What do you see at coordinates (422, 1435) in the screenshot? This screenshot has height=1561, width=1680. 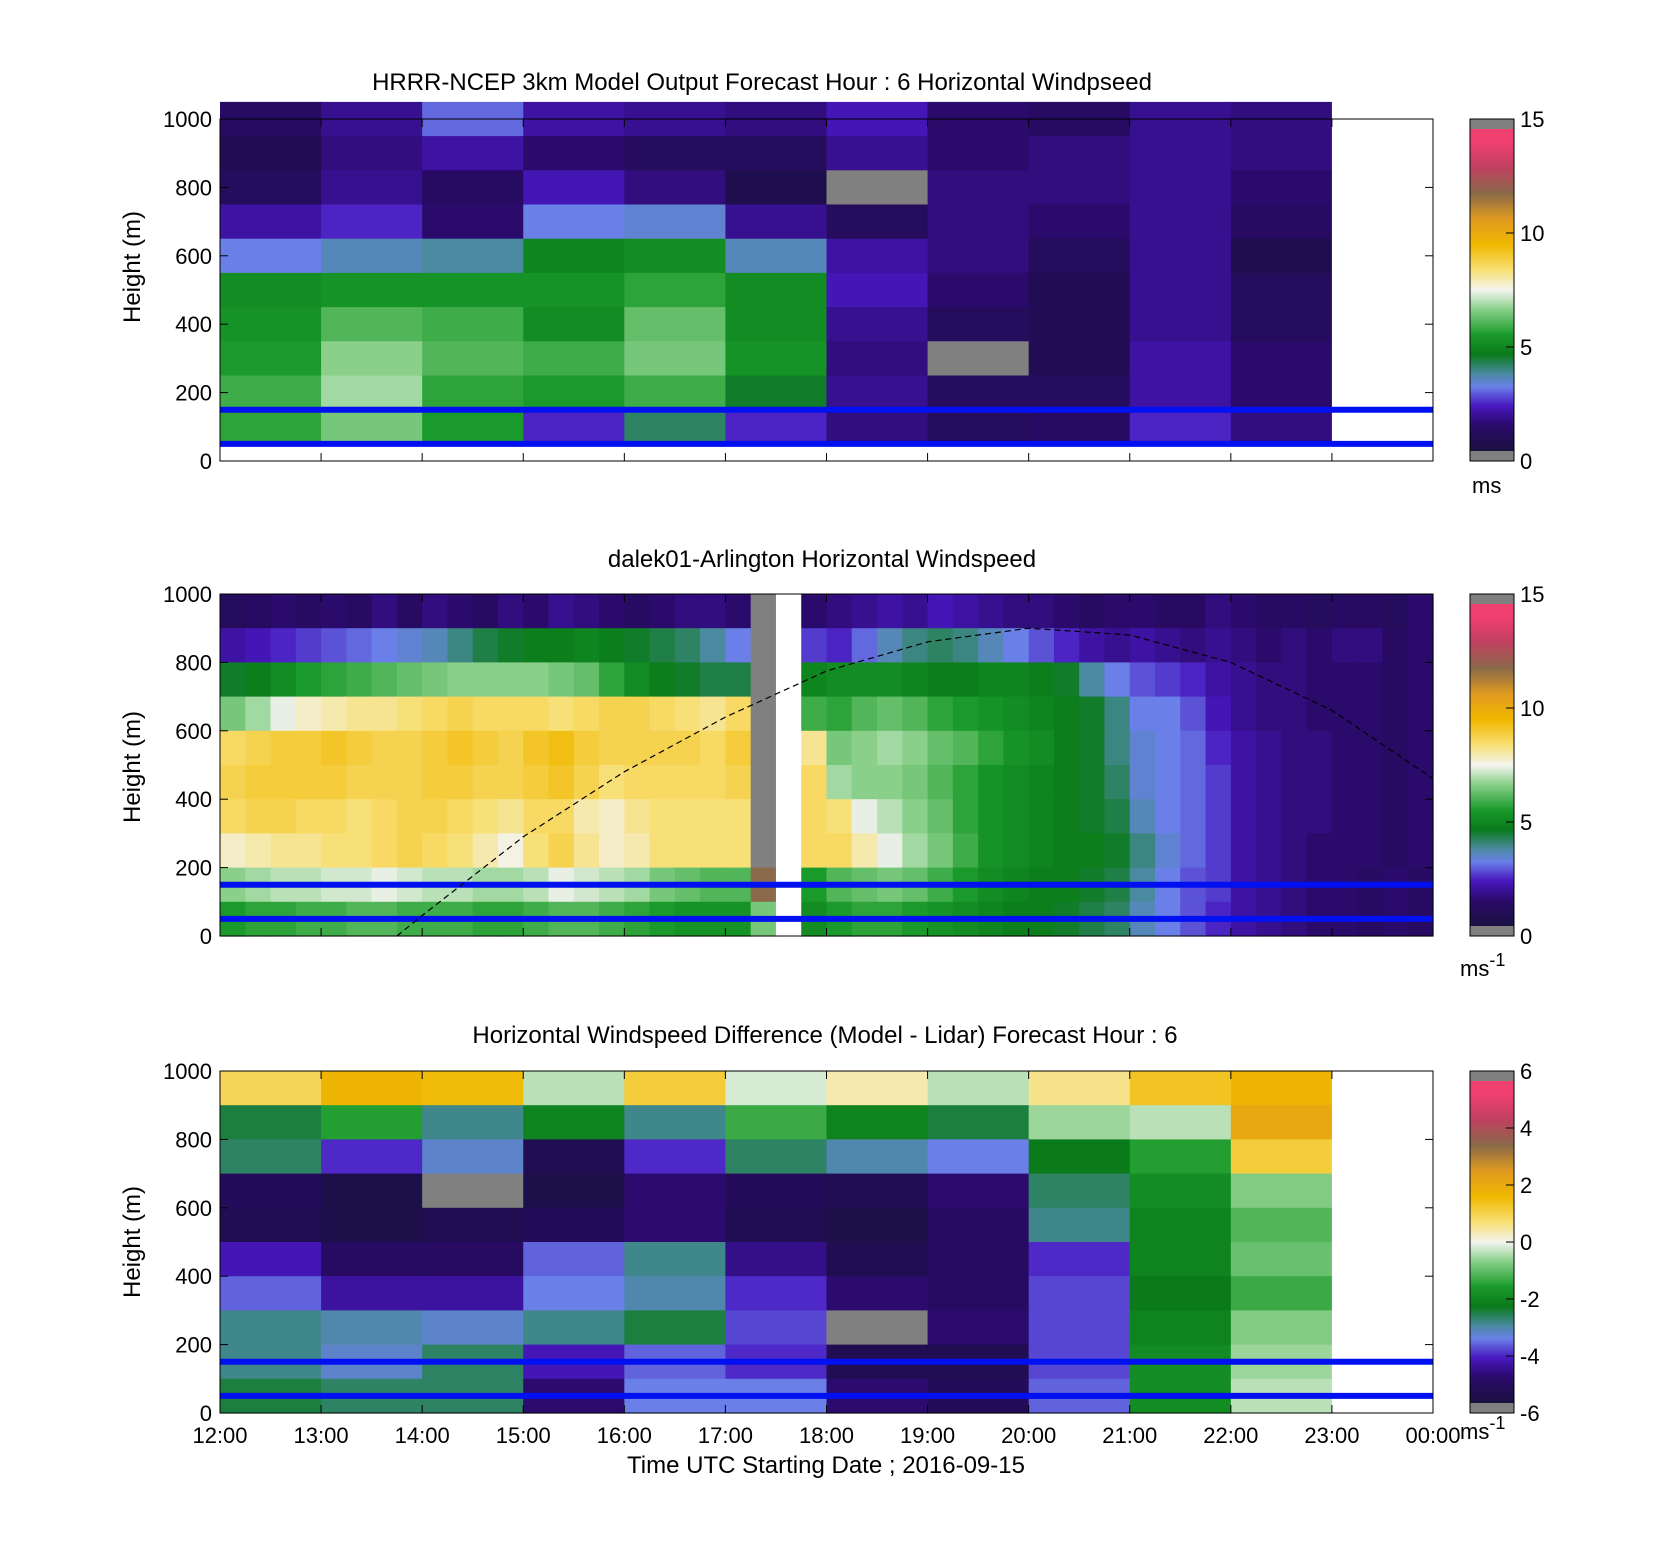 I see `x-tick-label: 14:00` at bounding box center [422, 1435].